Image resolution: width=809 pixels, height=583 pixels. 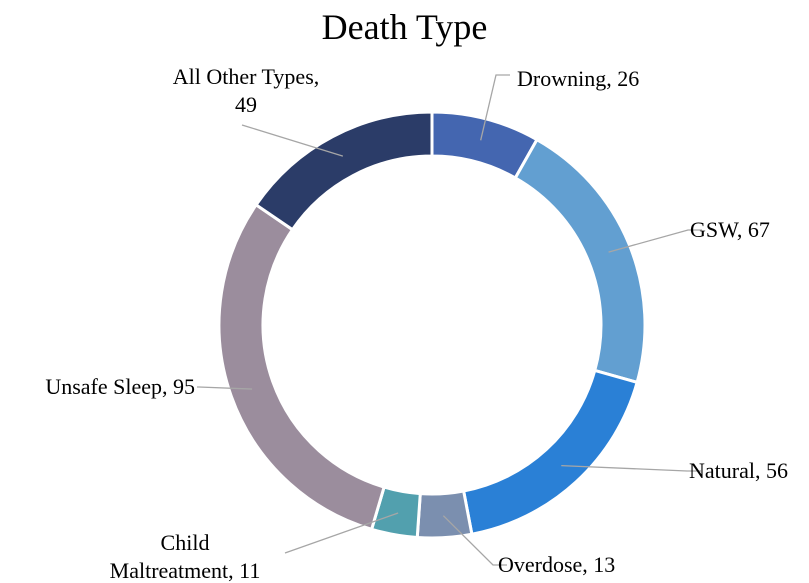 I want to click on data-label-child-maltreatment: Child Maltreatment, 11, so click(x=185, y=556).